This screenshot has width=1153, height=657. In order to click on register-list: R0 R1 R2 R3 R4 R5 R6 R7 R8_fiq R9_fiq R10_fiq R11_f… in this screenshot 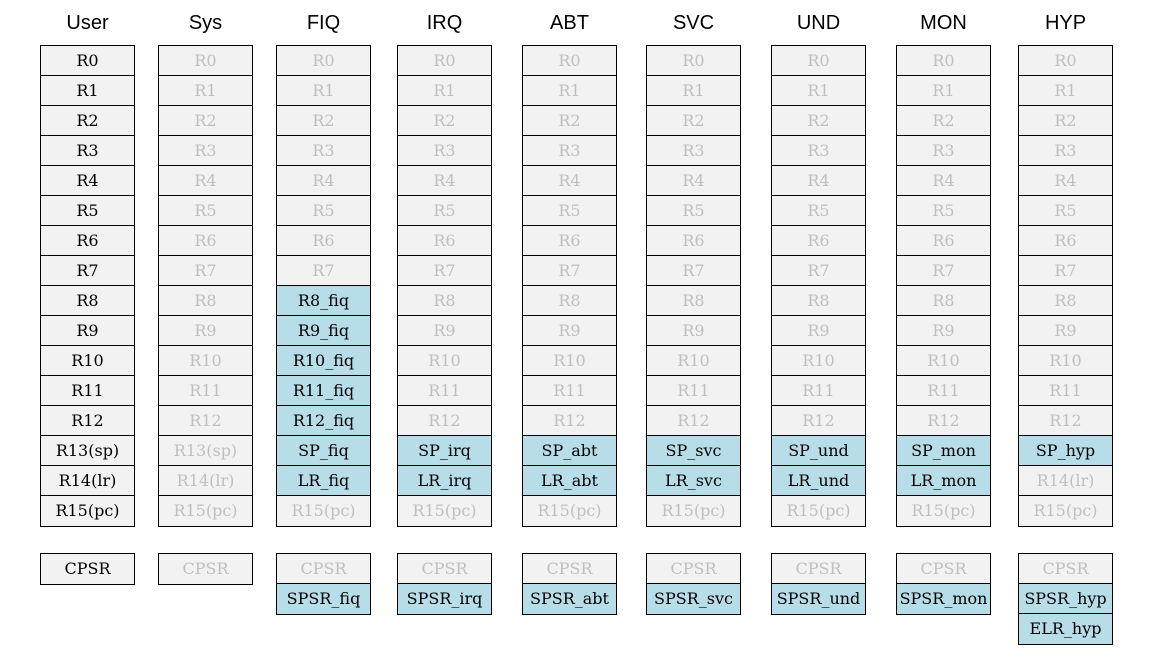, I will do `click(323, 286)`.